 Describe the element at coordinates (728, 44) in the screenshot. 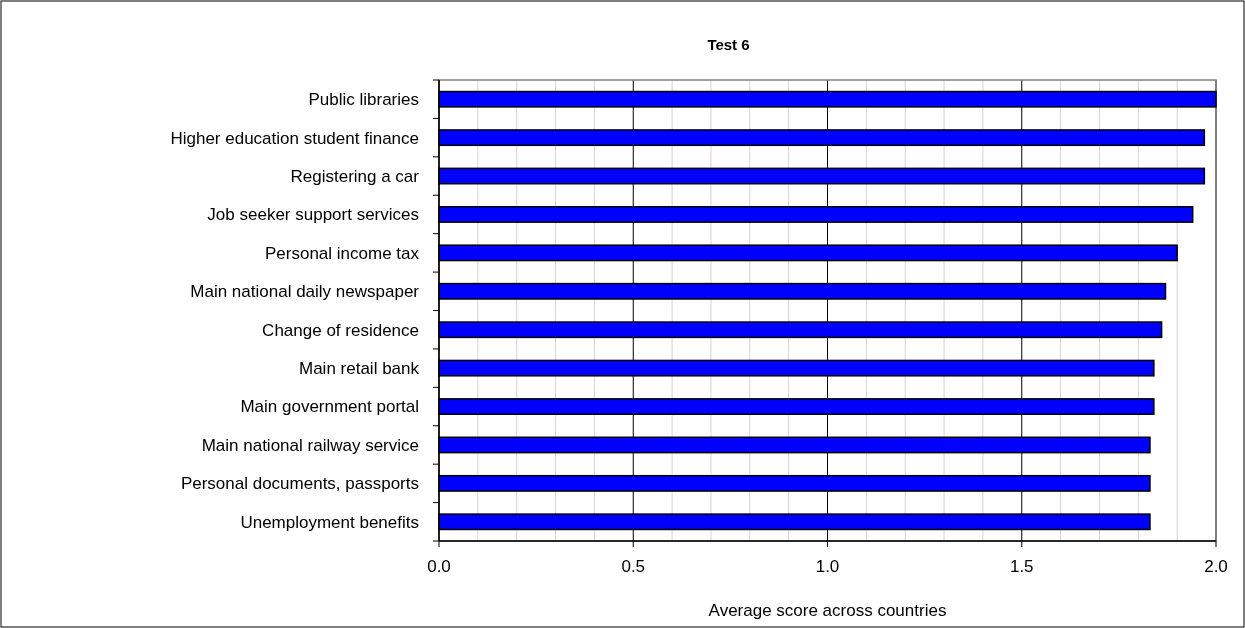

I see `chart-title: Test 6` at that location.